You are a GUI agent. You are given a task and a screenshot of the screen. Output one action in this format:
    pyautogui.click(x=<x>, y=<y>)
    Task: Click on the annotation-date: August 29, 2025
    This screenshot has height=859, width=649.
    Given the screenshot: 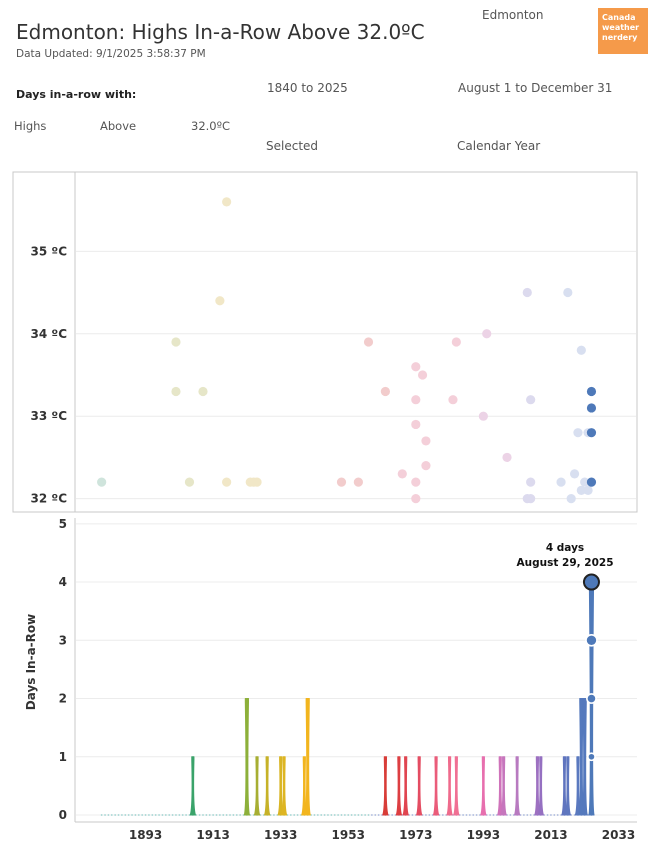 What is the action you would take?
    pyautogui.click(x=565, y=563)
    